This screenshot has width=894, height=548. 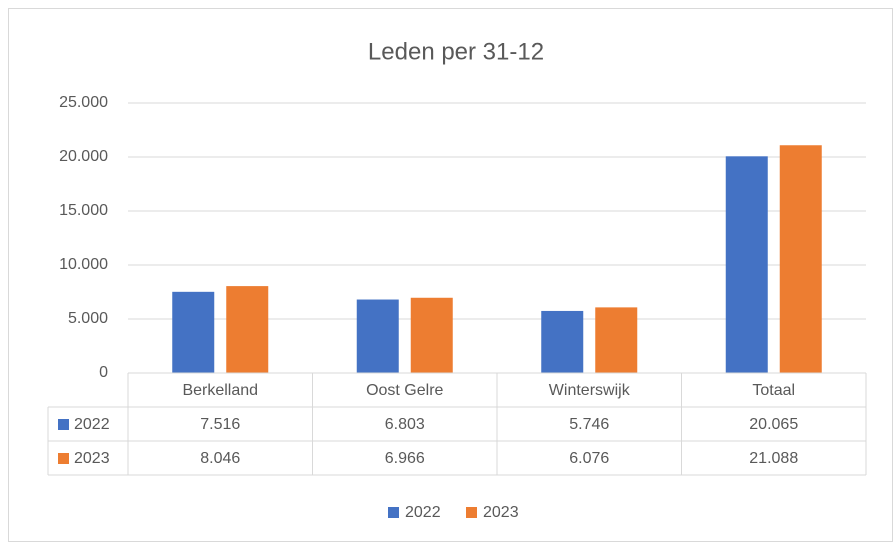 I want to click on y-tick-label: 15.000, so click(x=83, y=210).